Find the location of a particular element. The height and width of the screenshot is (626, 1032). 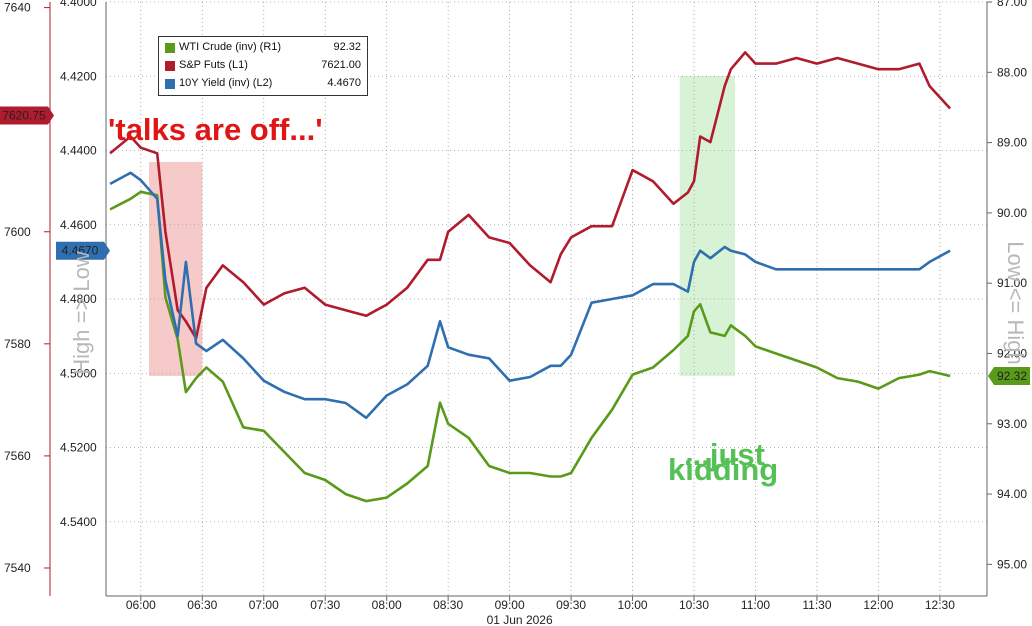

tick-label-r1-6: 93.00 is located at coordinates (1012, 424).